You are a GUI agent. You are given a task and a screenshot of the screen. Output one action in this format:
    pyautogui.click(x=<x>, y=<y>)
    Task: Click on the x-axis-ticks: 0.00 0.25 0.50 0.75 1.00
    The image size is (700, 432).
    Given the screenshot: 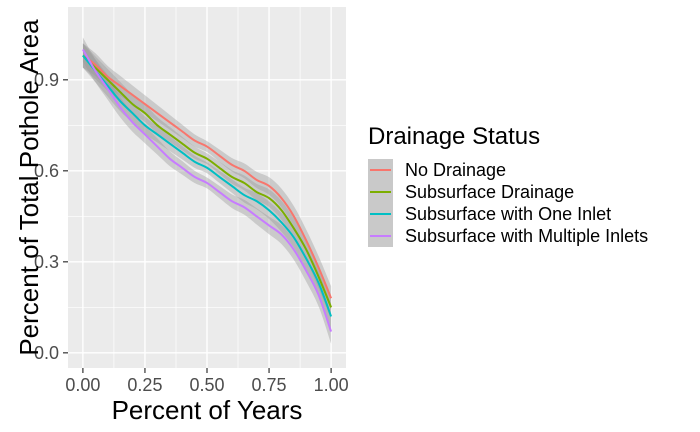 What is the action you would take?
    pyautogui.click(x=207, y=381)
    